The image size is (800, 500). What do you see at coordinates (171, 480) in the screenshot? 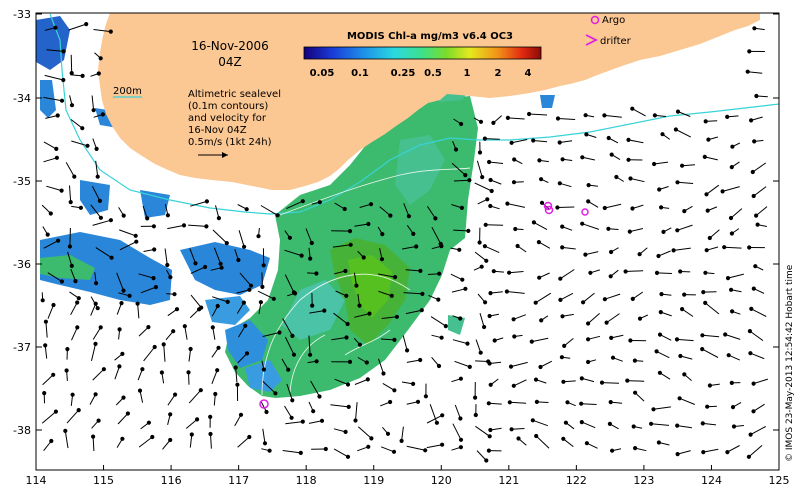
I see `x-tick-label: 116` at bounding box center [171, 480].